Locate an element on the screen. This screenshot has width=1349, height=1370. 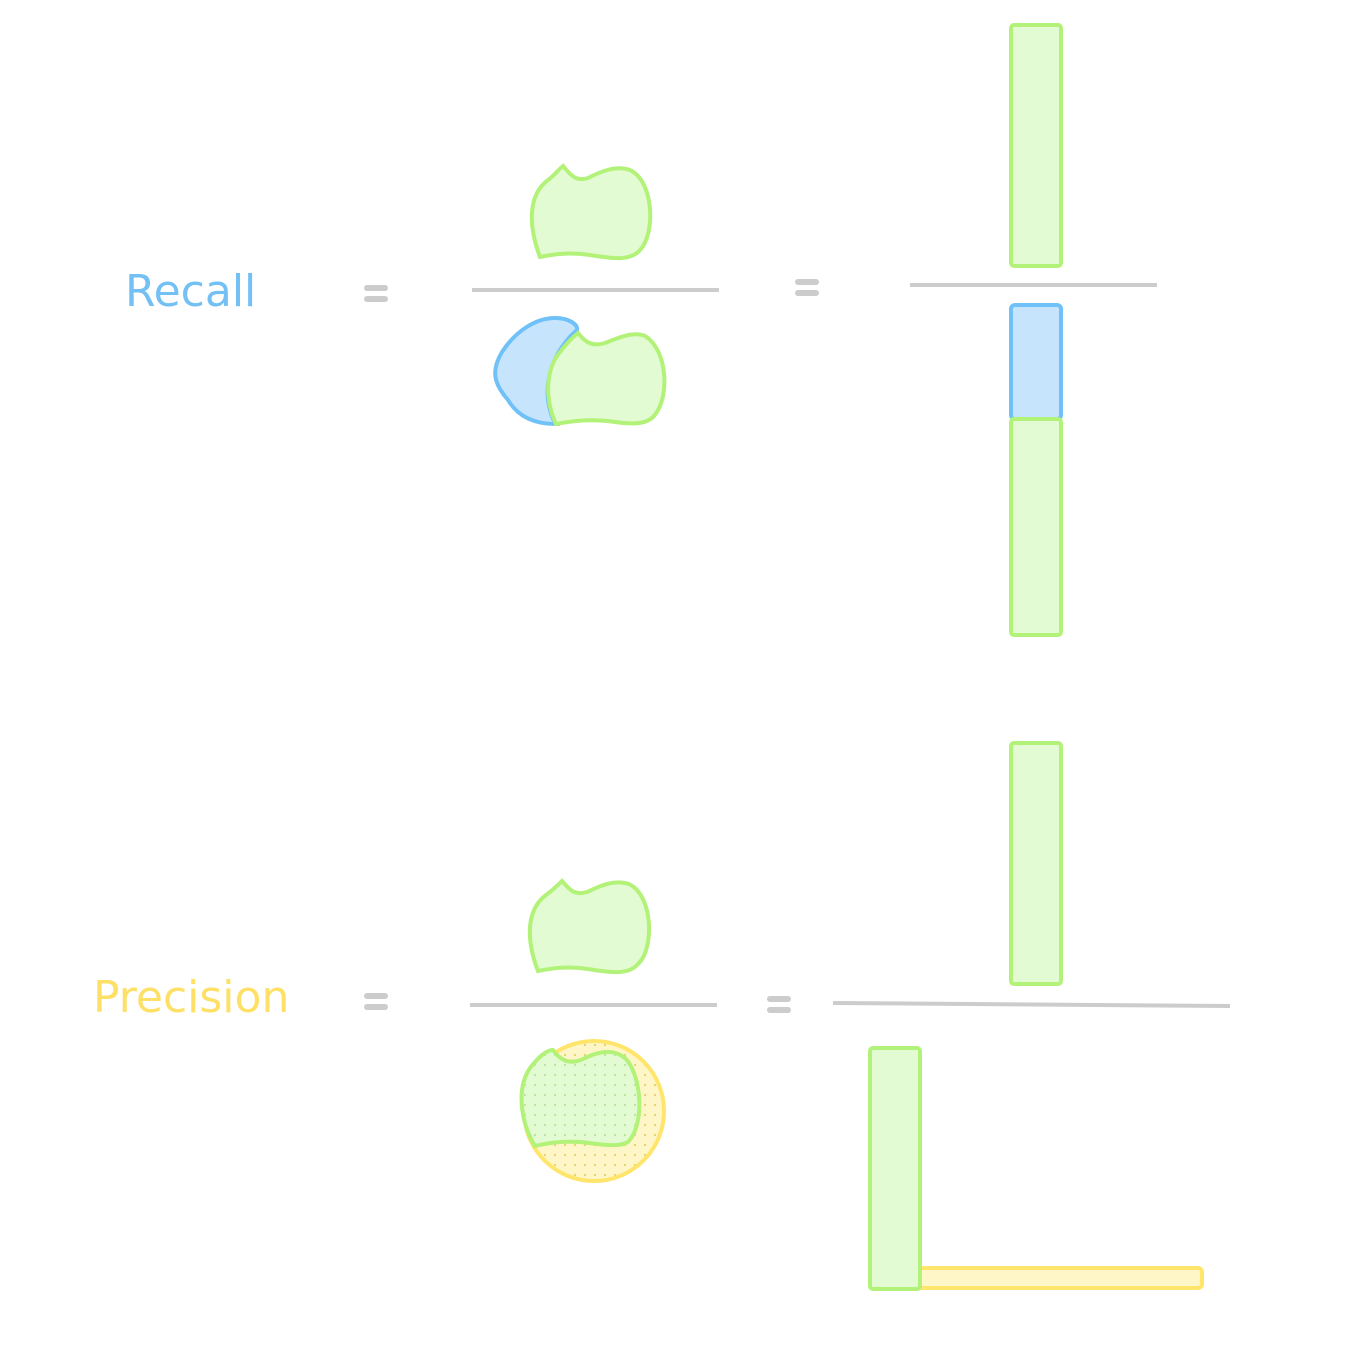
precision-numerator-bar is located at coordinates (1036, 863).